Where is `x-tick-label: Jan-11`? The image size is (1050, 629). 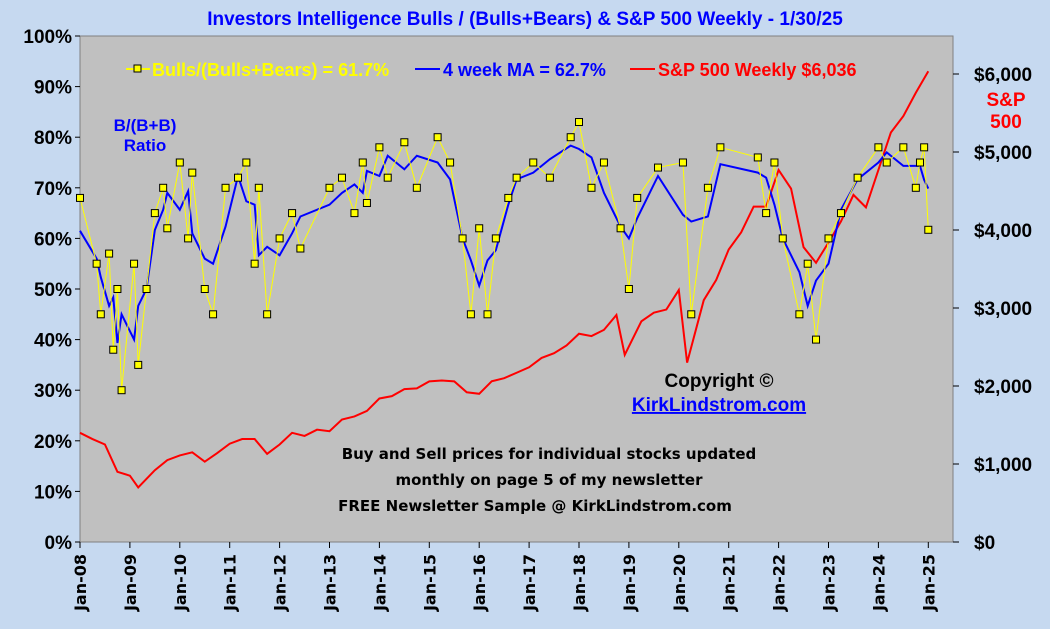 x-tick-label: Jan-11 is located at coordinates (230, 583).